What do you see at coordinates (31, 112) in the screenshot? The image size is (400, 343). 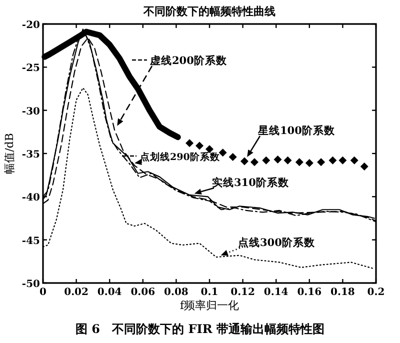 I see `y-tick-label: -30` at bounding box center [31, 112].